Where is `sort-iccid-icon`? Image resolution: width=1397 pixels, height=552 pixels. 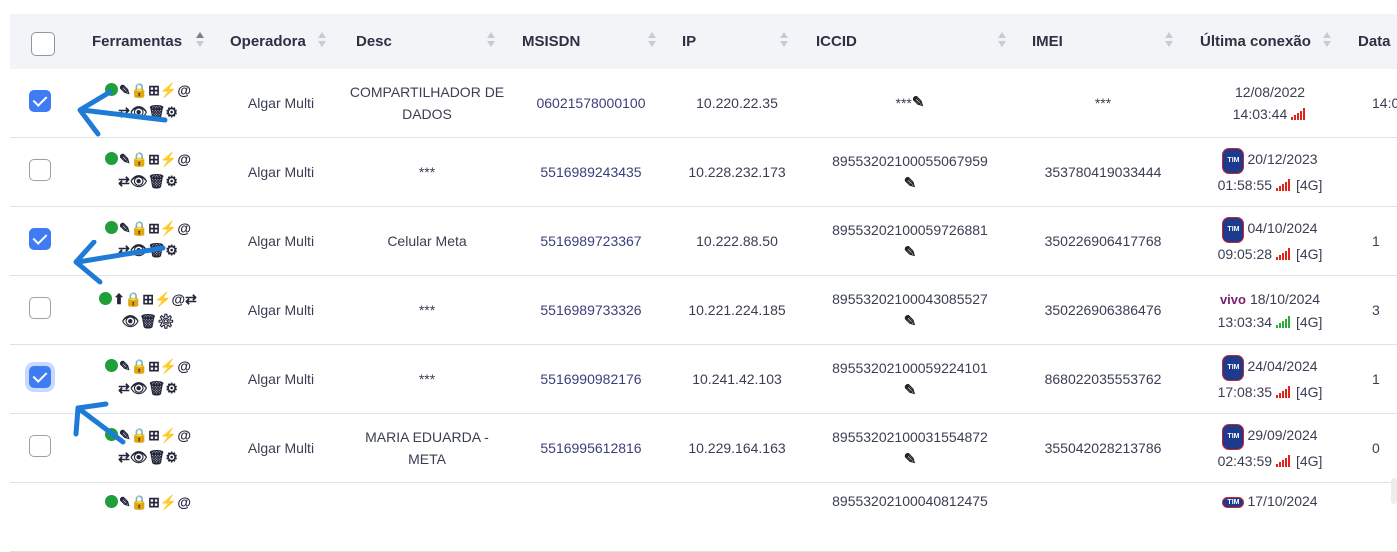 sort-iccid-icon is located at coordinates (1002, 41).